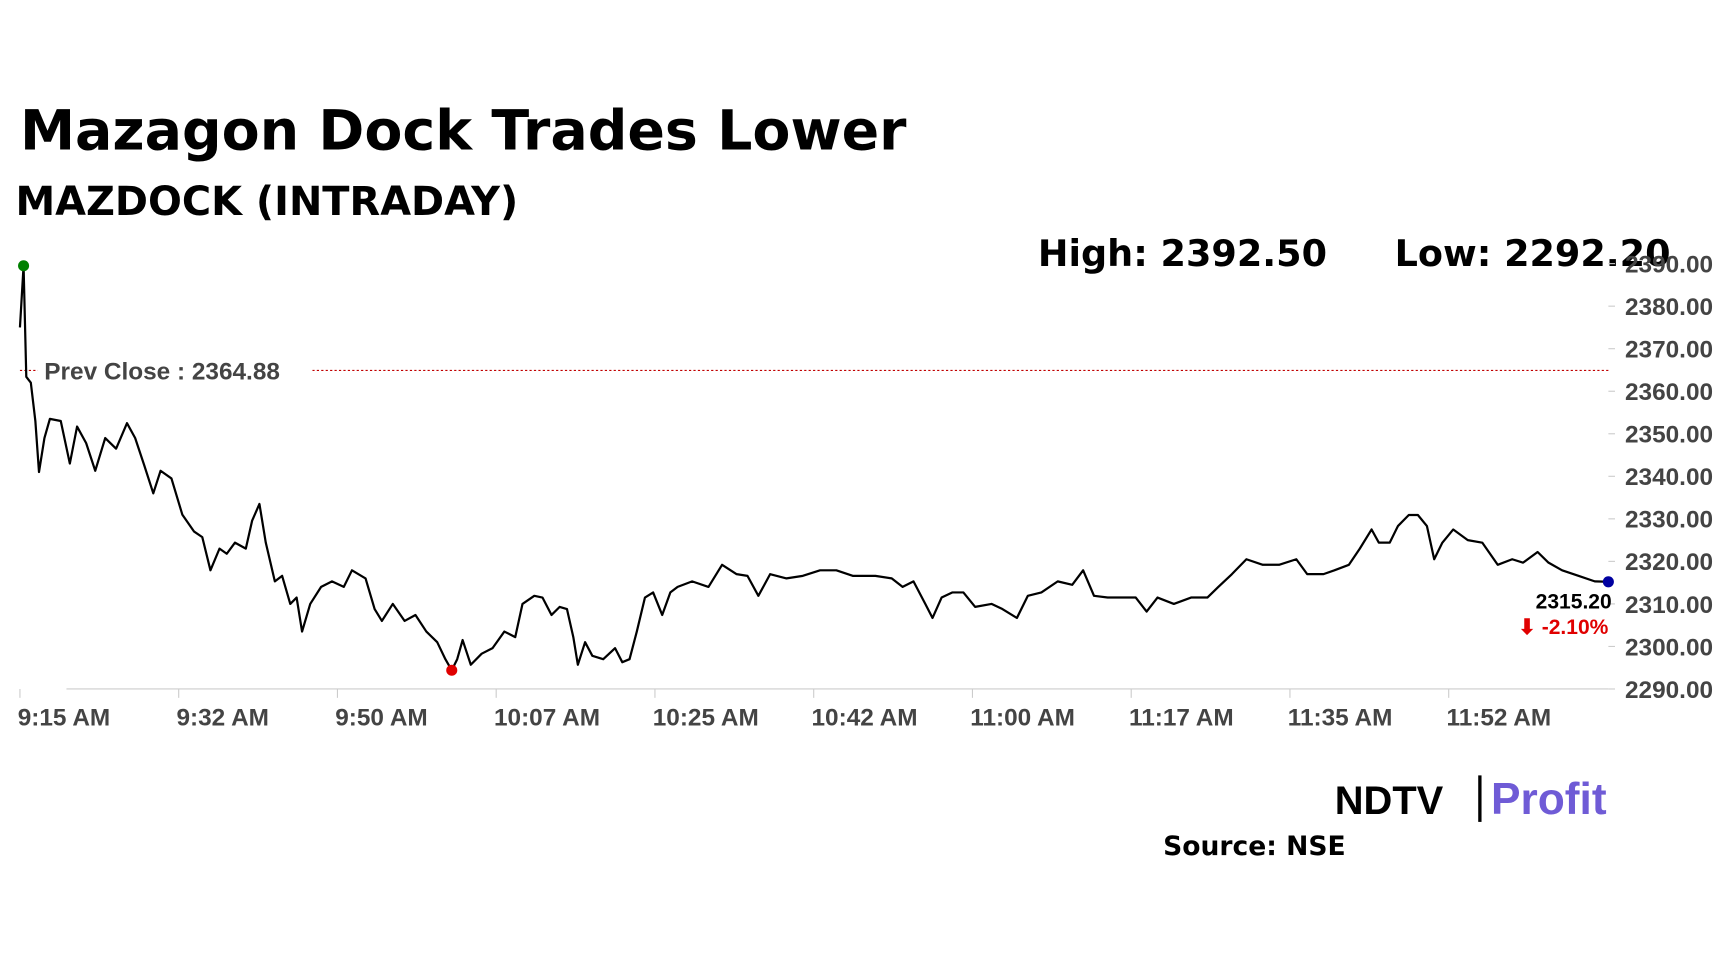 The height and width of the screenshot is (972, 1728). Describe the element at coordinates (24, 266) in the screenshot. I see `high-marker` at that location.